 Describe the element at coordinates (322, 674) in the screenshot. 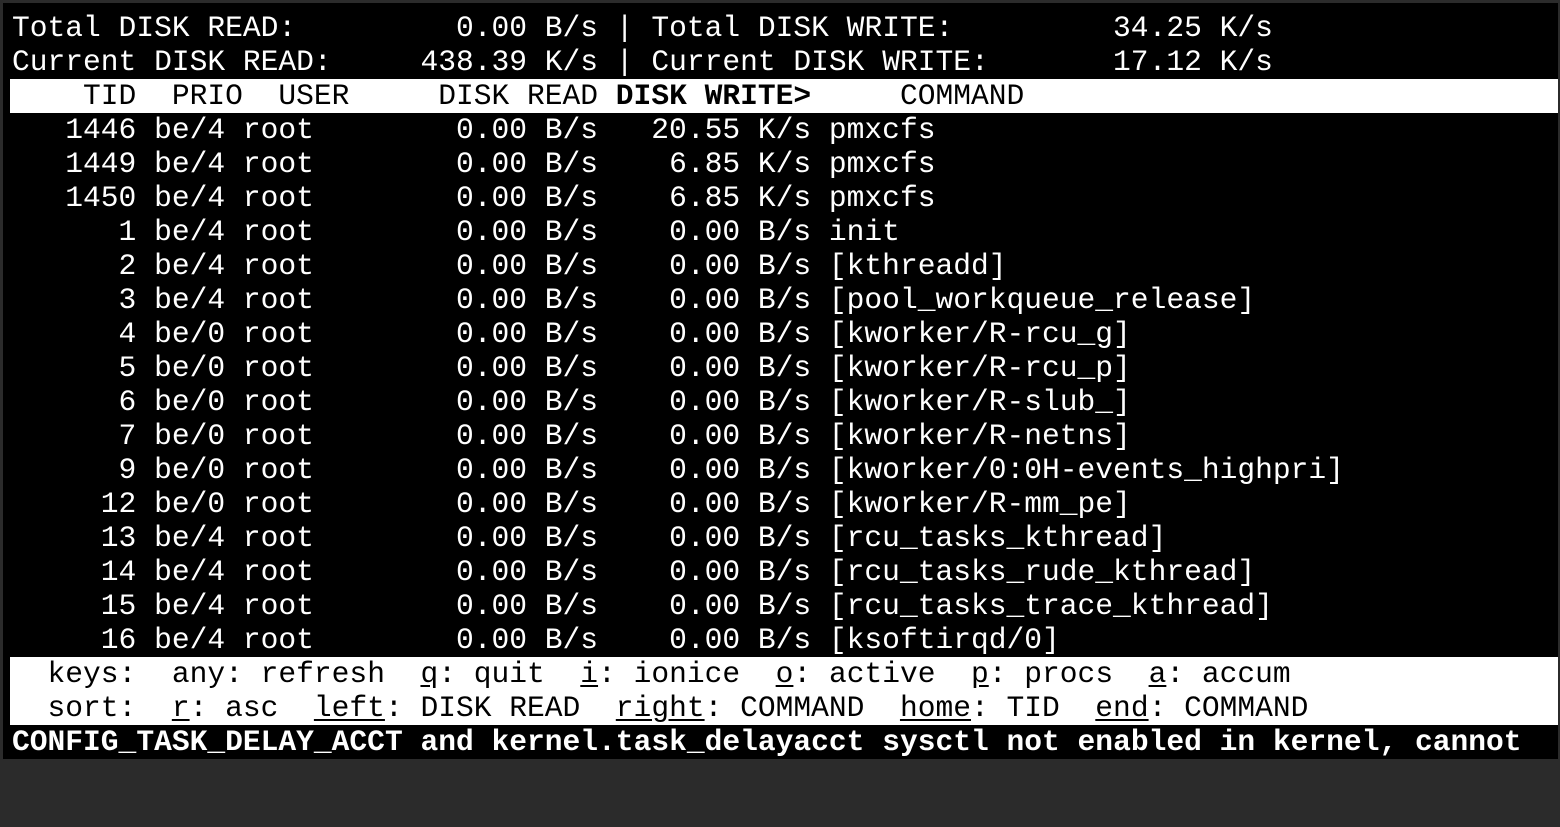

I see `shortcut-label: refresh` at that location.